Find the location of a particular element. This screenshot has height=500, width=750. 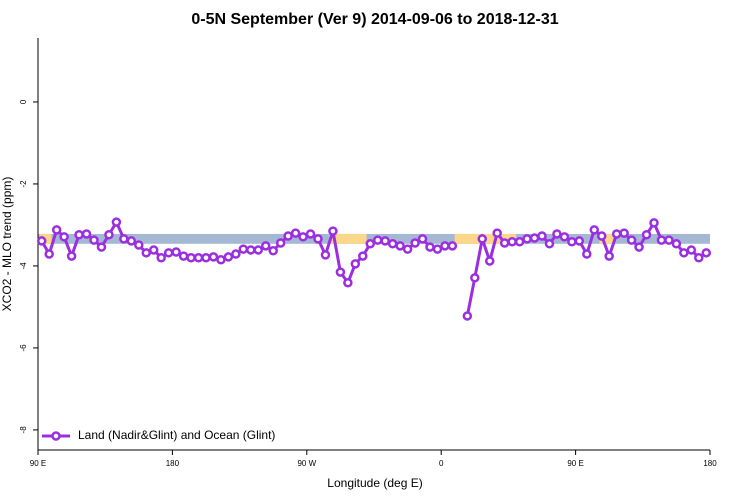

legend-label: Land (Nadir&Glint) and Ocean (Glint) is located at coordinates (176, 435).